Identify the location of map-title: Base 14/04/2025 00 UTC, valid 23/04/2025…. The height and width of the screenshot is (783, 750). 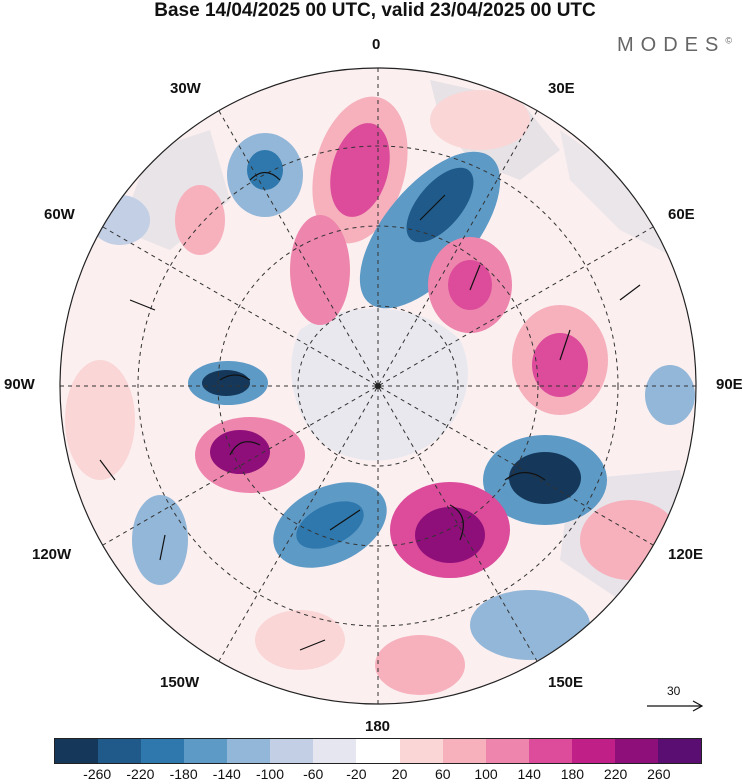
(375, 10).